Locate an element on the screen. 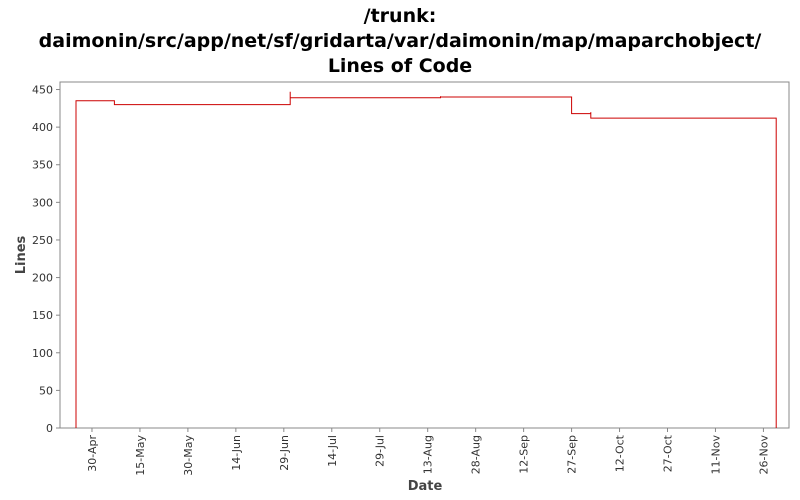  y-tick-label: 0 is located at coordinates (49, 428).